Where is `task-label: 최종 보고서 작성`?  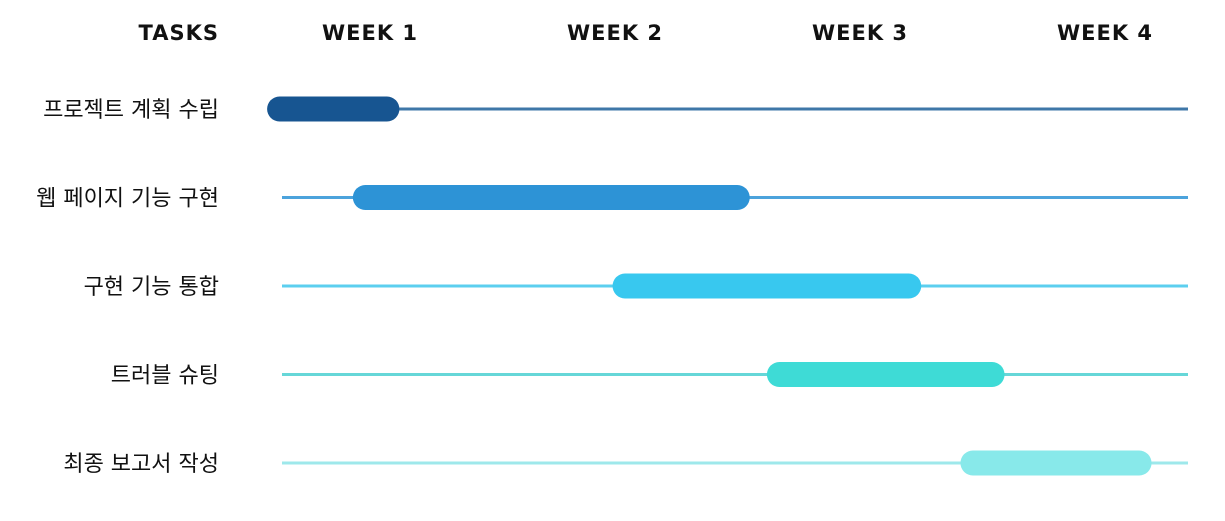 task-label: 최종 보고서 작성 is located at coordinates (141, 464).